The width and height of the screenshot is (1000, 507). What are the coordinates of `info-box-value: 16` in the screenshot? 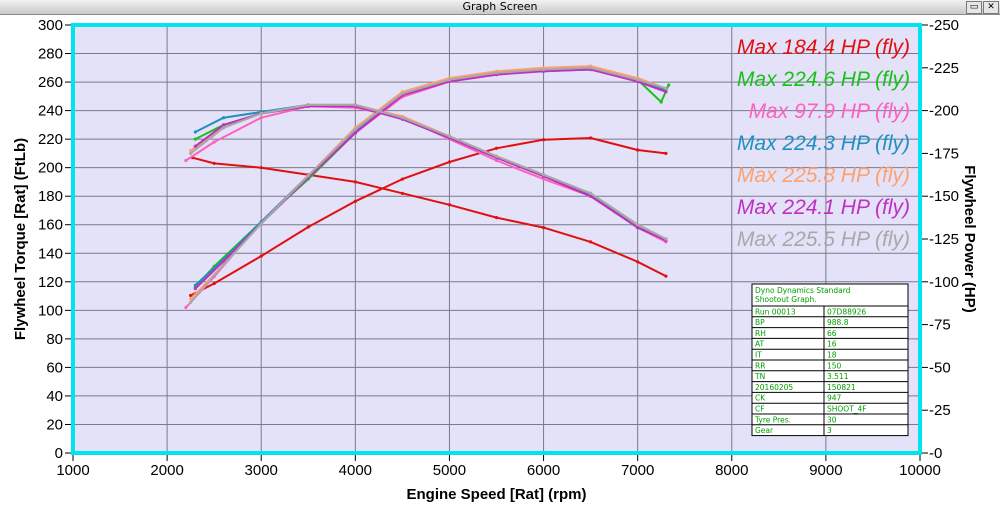 It's located at (832, 344).